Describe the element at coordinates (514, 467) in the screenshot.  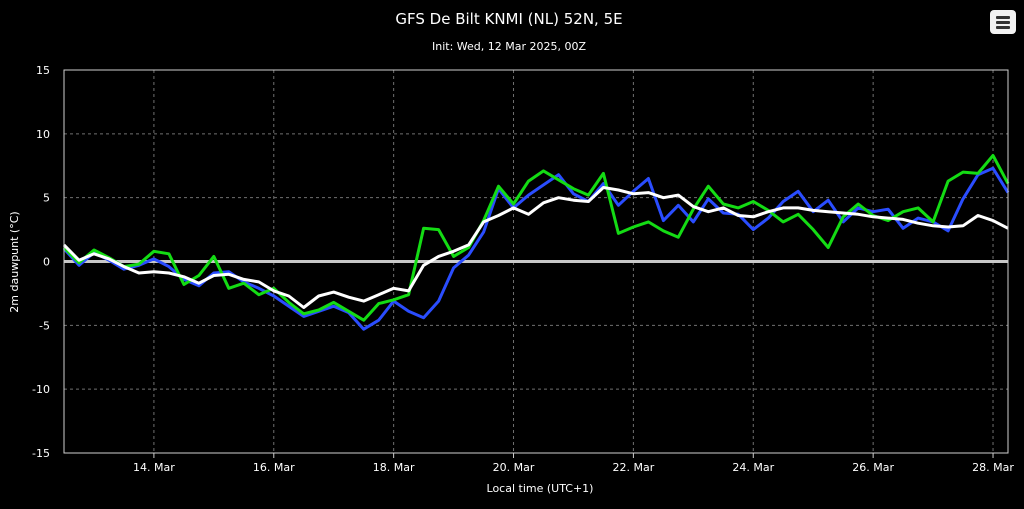
I see `x-tick-label: 20. Mar` at that location.